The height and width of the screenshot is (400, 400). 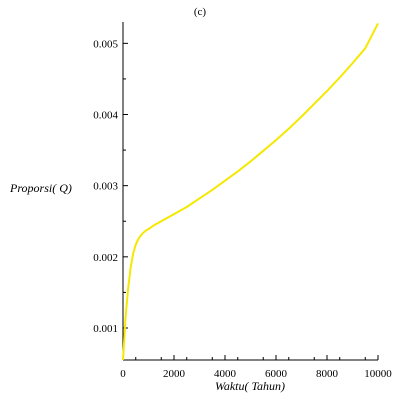 What do you see at coordinates (123, 374) in the screenshot?
I see `x-tick-label: 0` at bounding box center [123, 374].